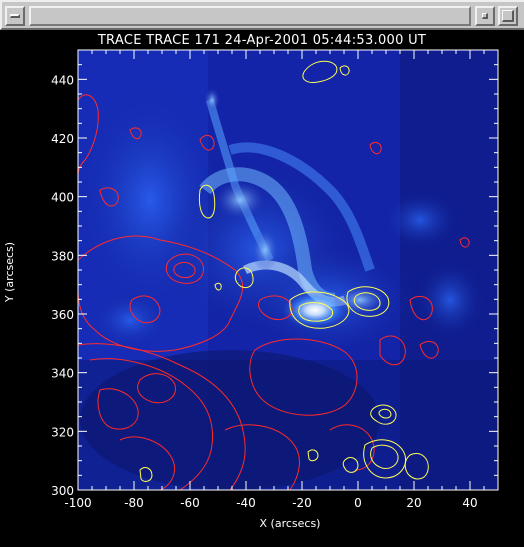  What do you see at coordinates (302, 503) in the screenshot?
I see `x-tick-label: -20` at bounding box center [302, 503].